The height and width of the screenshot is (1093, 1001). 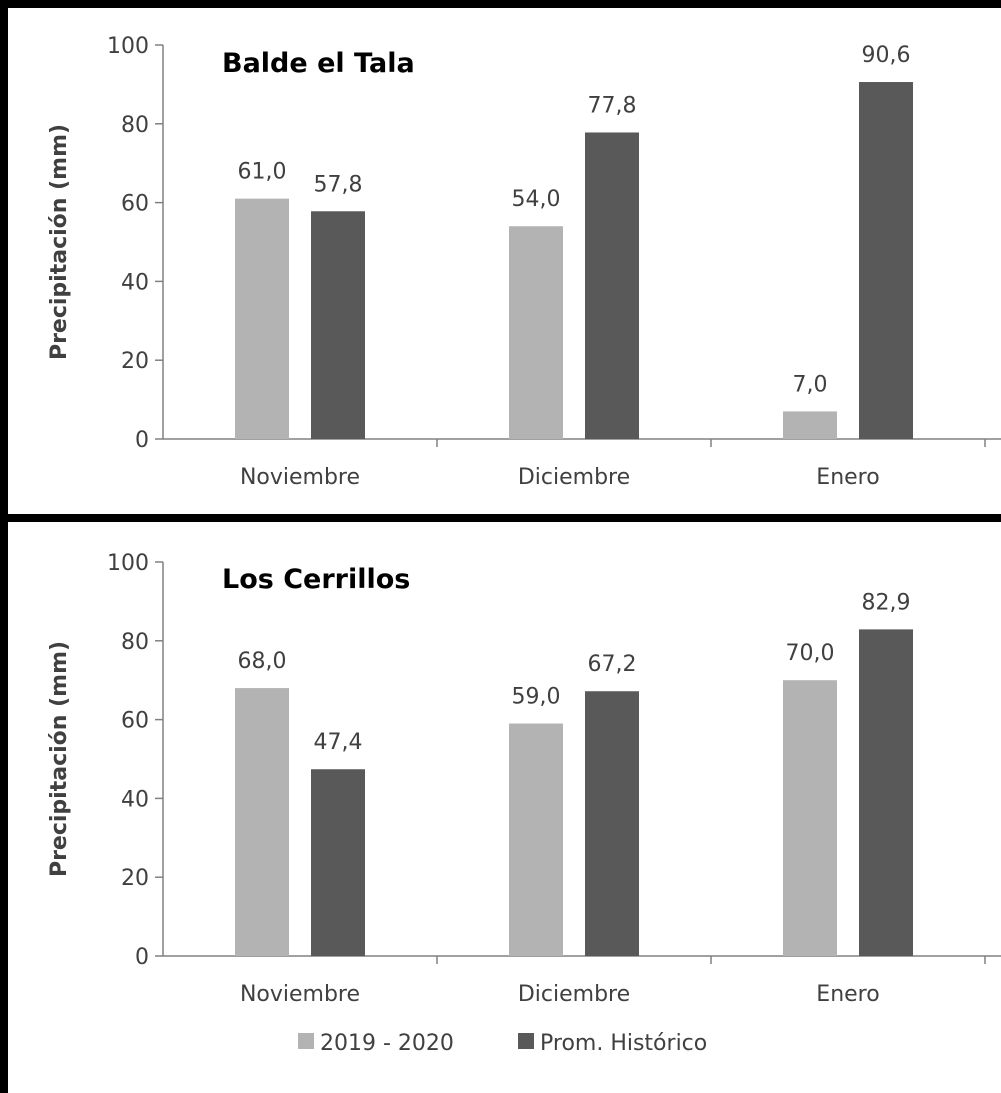 I want to click on data-label: 54,0, so click(x=536, y=199).